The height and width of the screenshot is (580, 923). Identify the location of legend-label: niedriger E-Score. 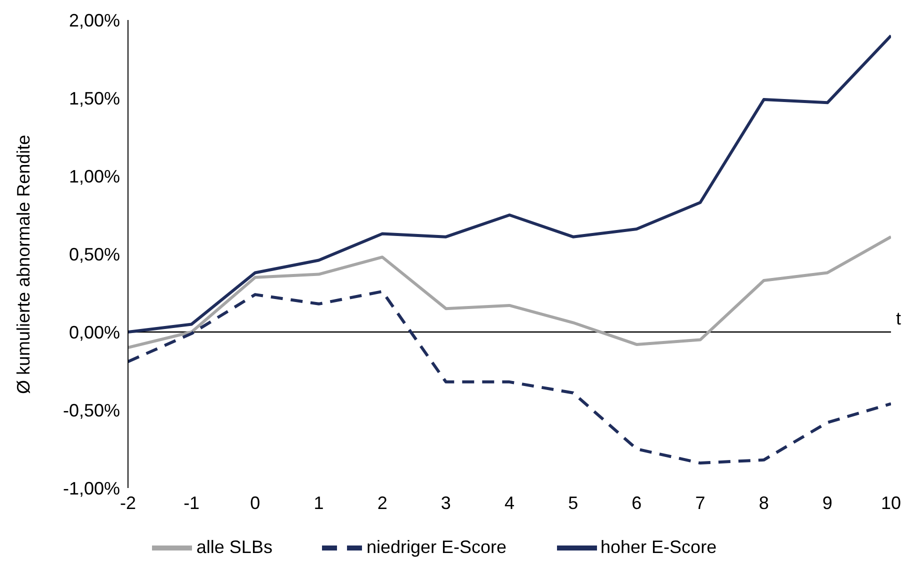
(436, 546).